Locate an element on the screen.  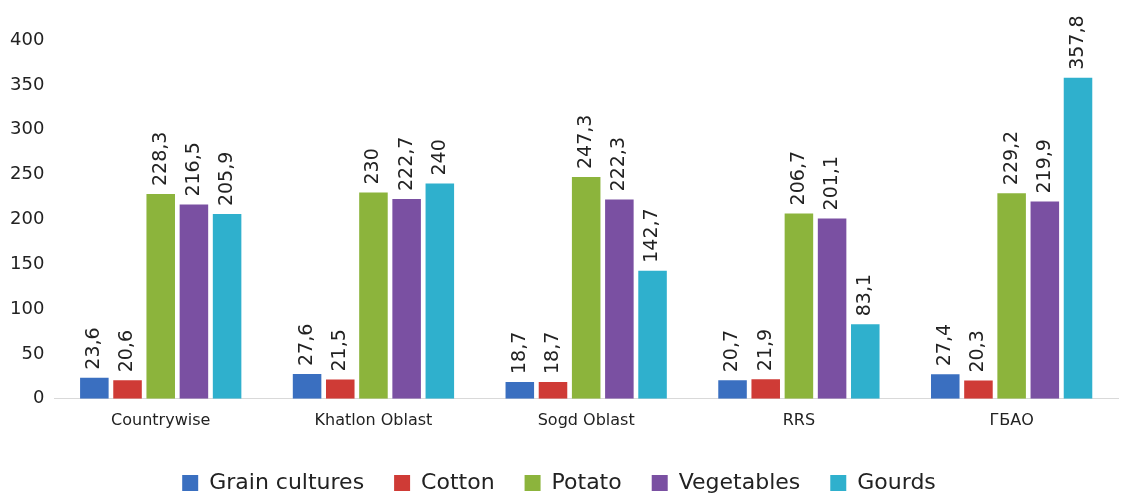
data-label: 21,9 is located at coordinates (763, 350).